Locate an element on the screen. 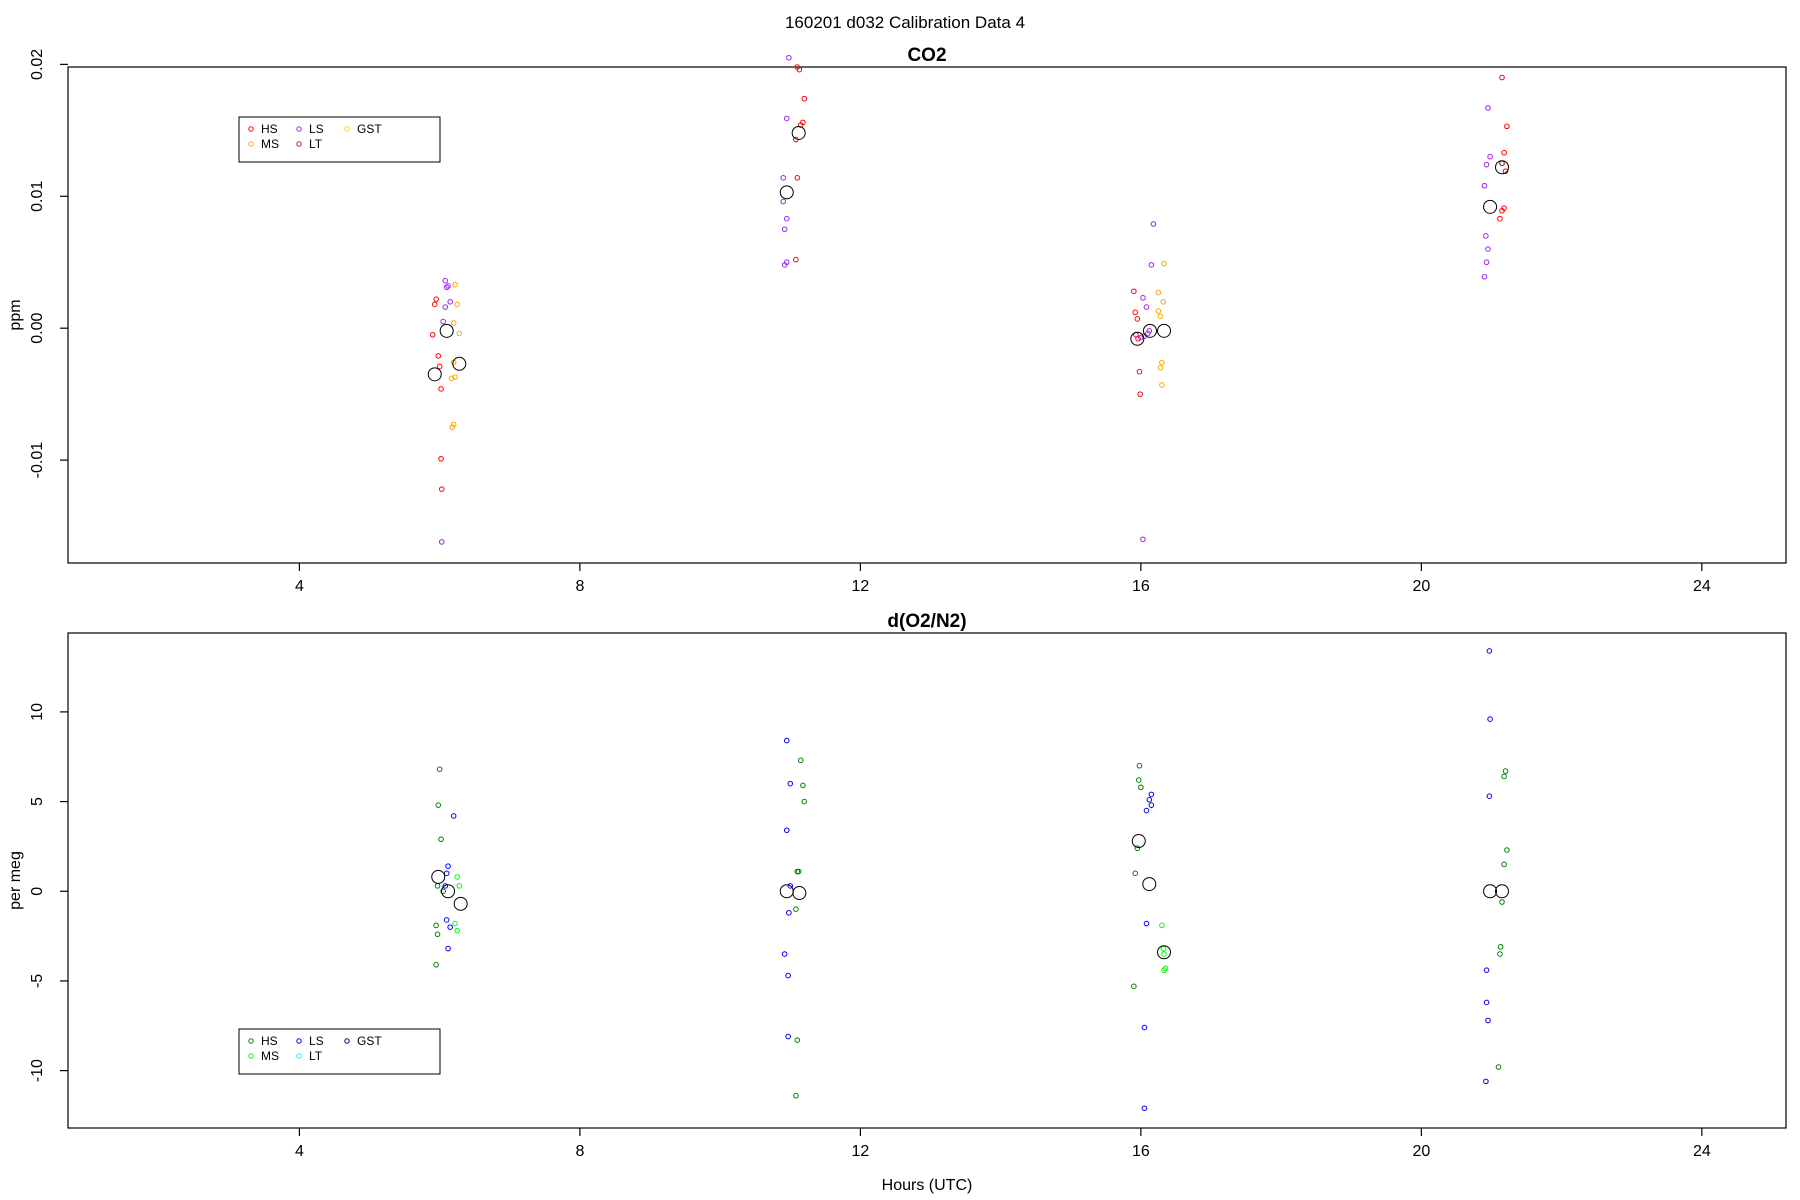 This screenshot has width=1800, height=1200. o2n2-legend-label-hs: HS is located at coordinates (269, 1041).